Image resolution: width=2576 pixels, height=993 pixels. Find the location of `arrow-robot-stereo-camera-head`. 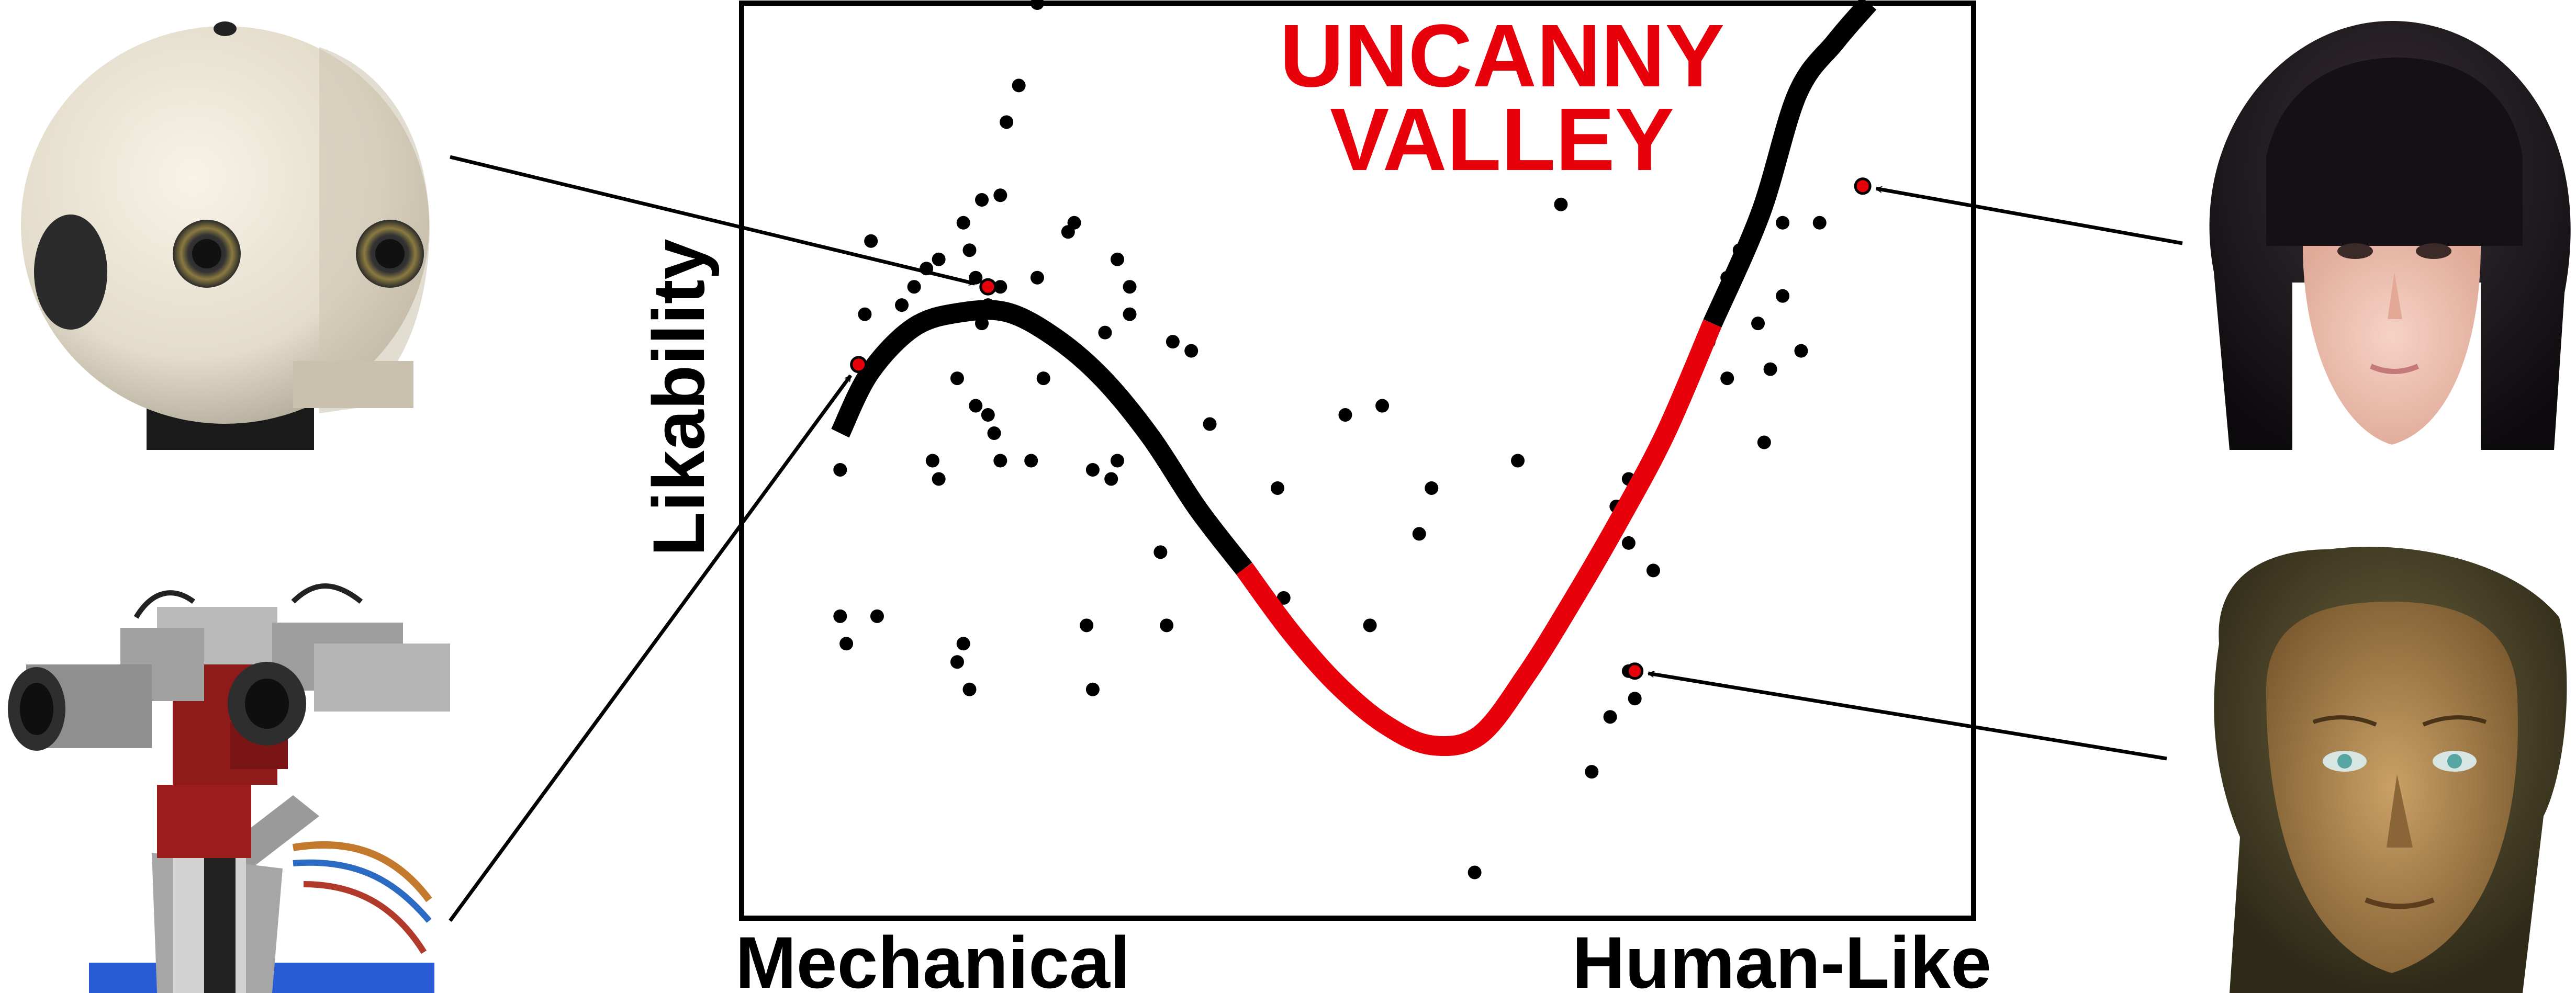

arrow-robot-stereo-camera-head is located at coordinates (651, 648).